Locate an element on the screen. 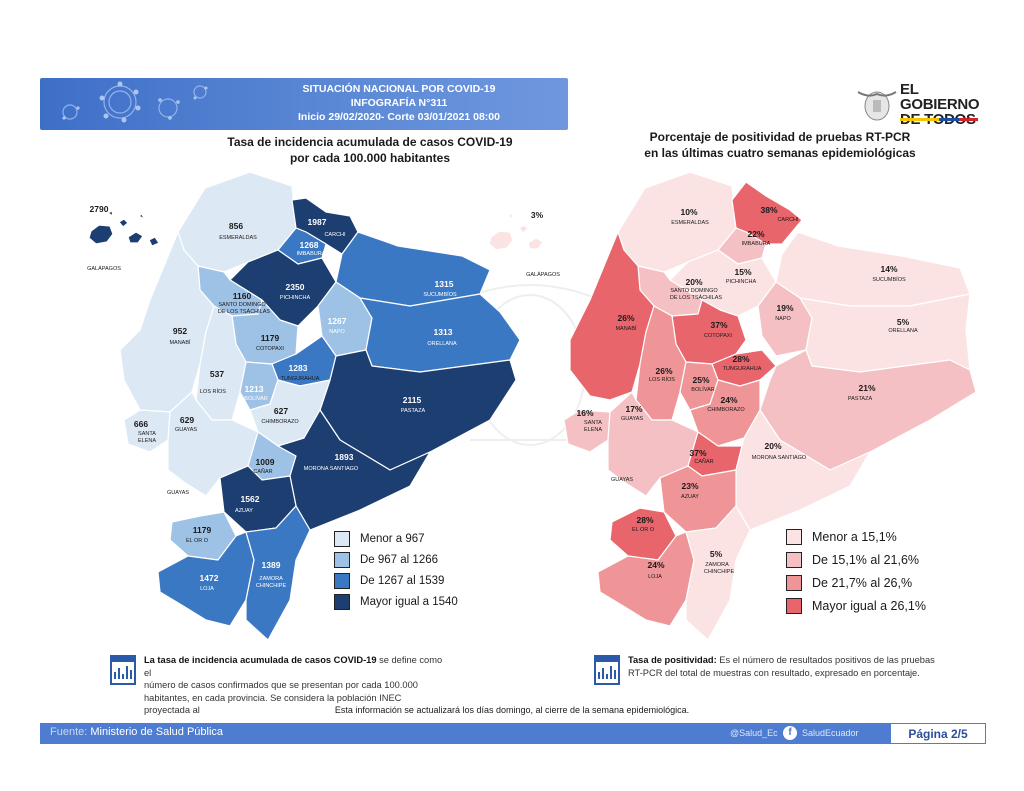  right-legend-item: Menor a 15,1% is located at coordinates (856, 536).